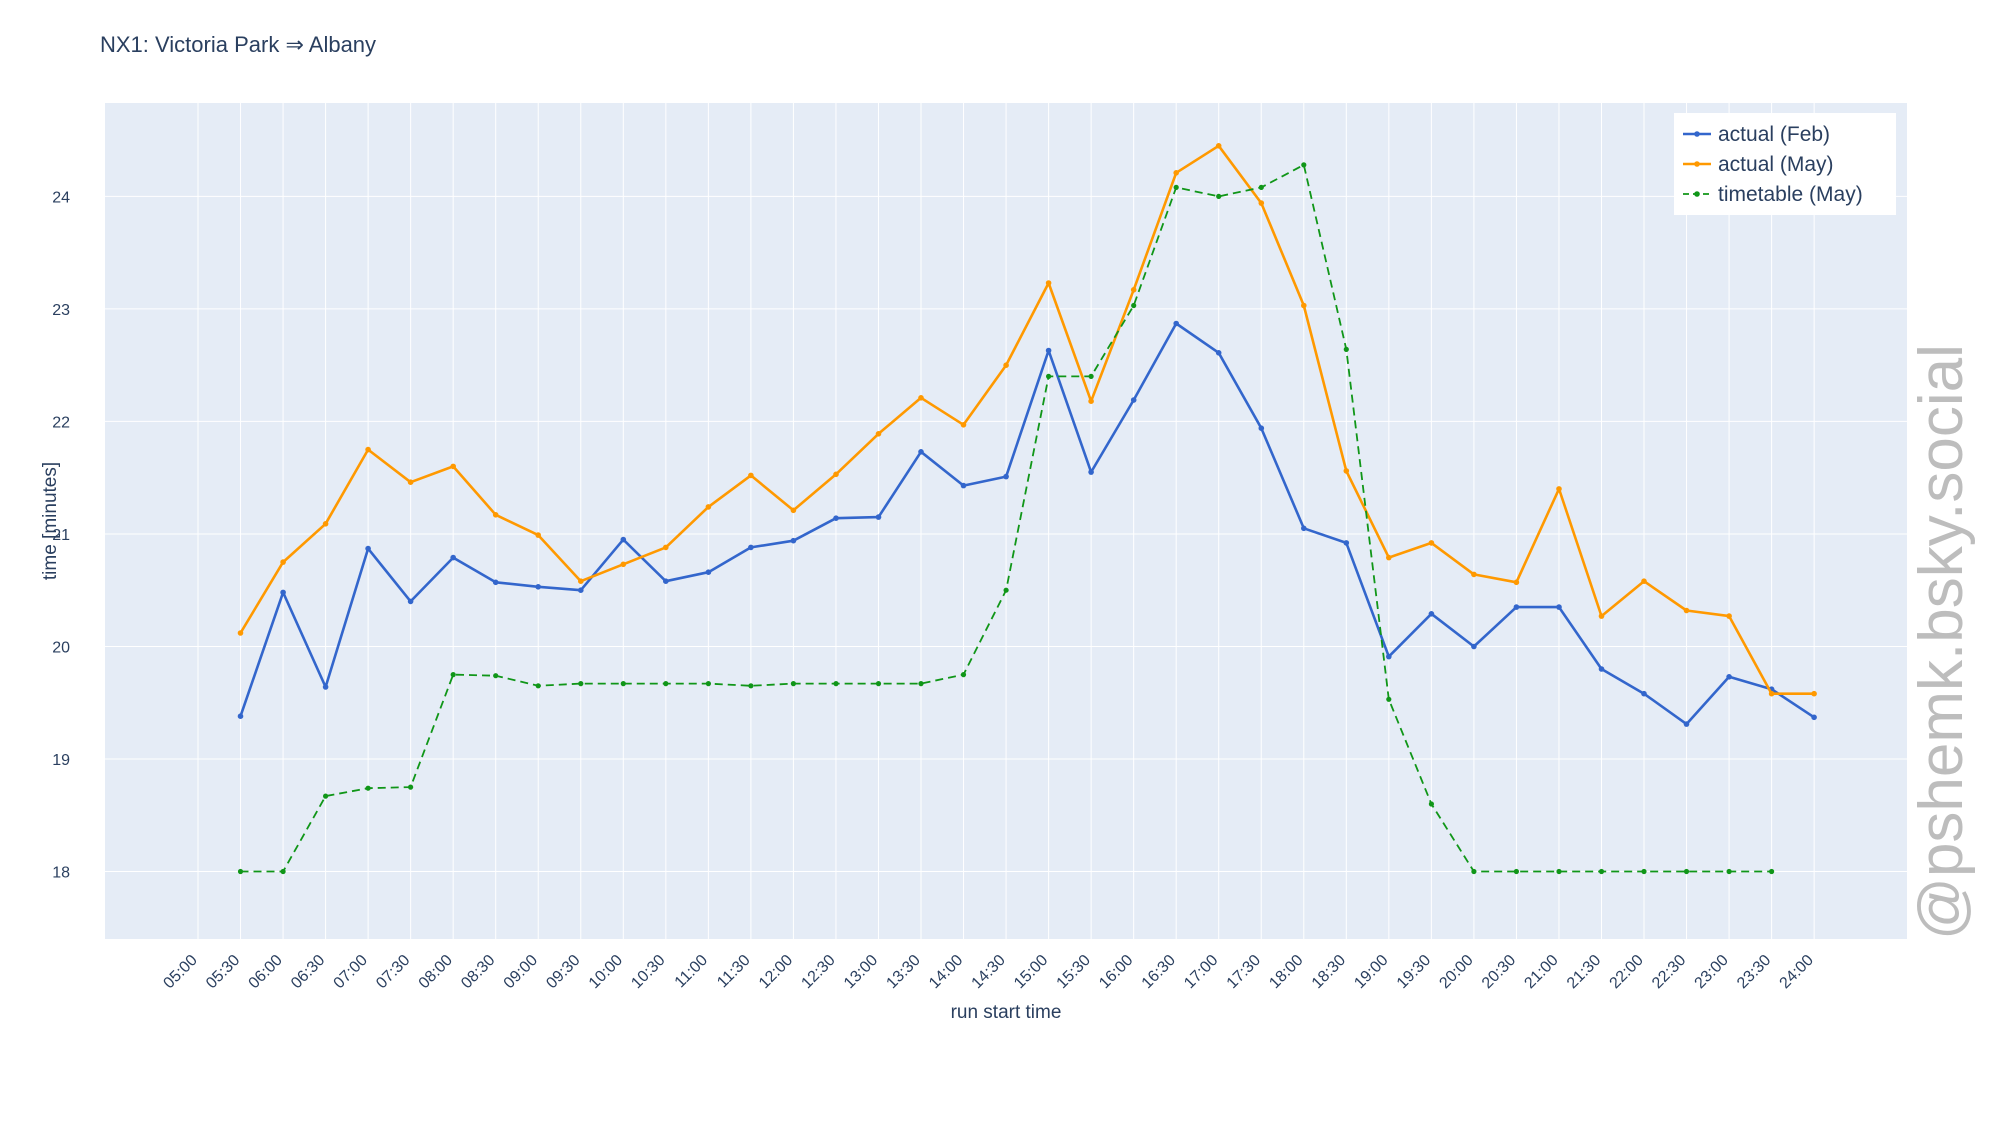  I want to click on legend-item: actual (Feb), so click(1756, 134).